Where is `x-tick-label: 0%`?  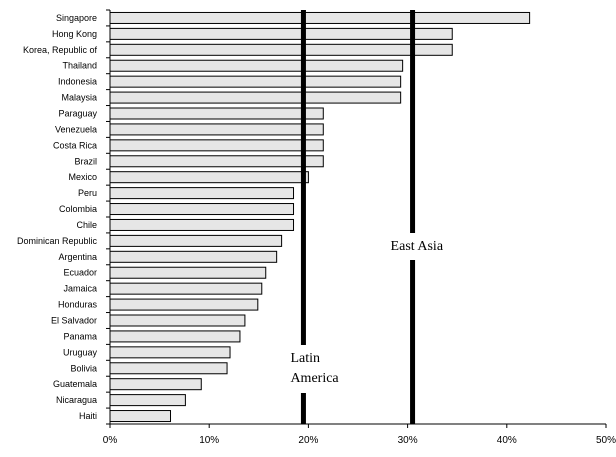
x-tick-label: 0% is located at coordinates (110, 440).